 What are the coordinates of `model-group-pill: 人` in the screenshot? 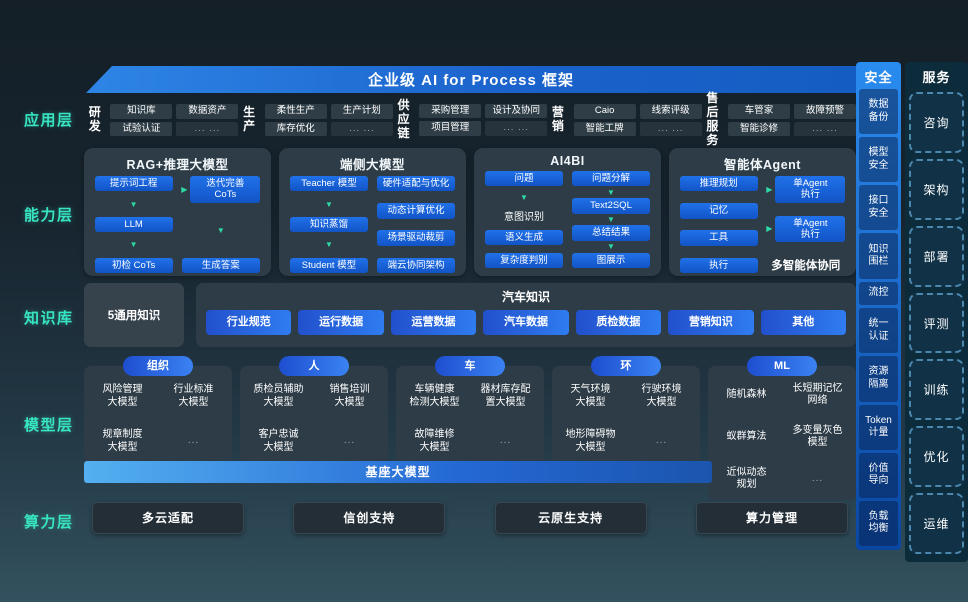 It's located at (314, 366).